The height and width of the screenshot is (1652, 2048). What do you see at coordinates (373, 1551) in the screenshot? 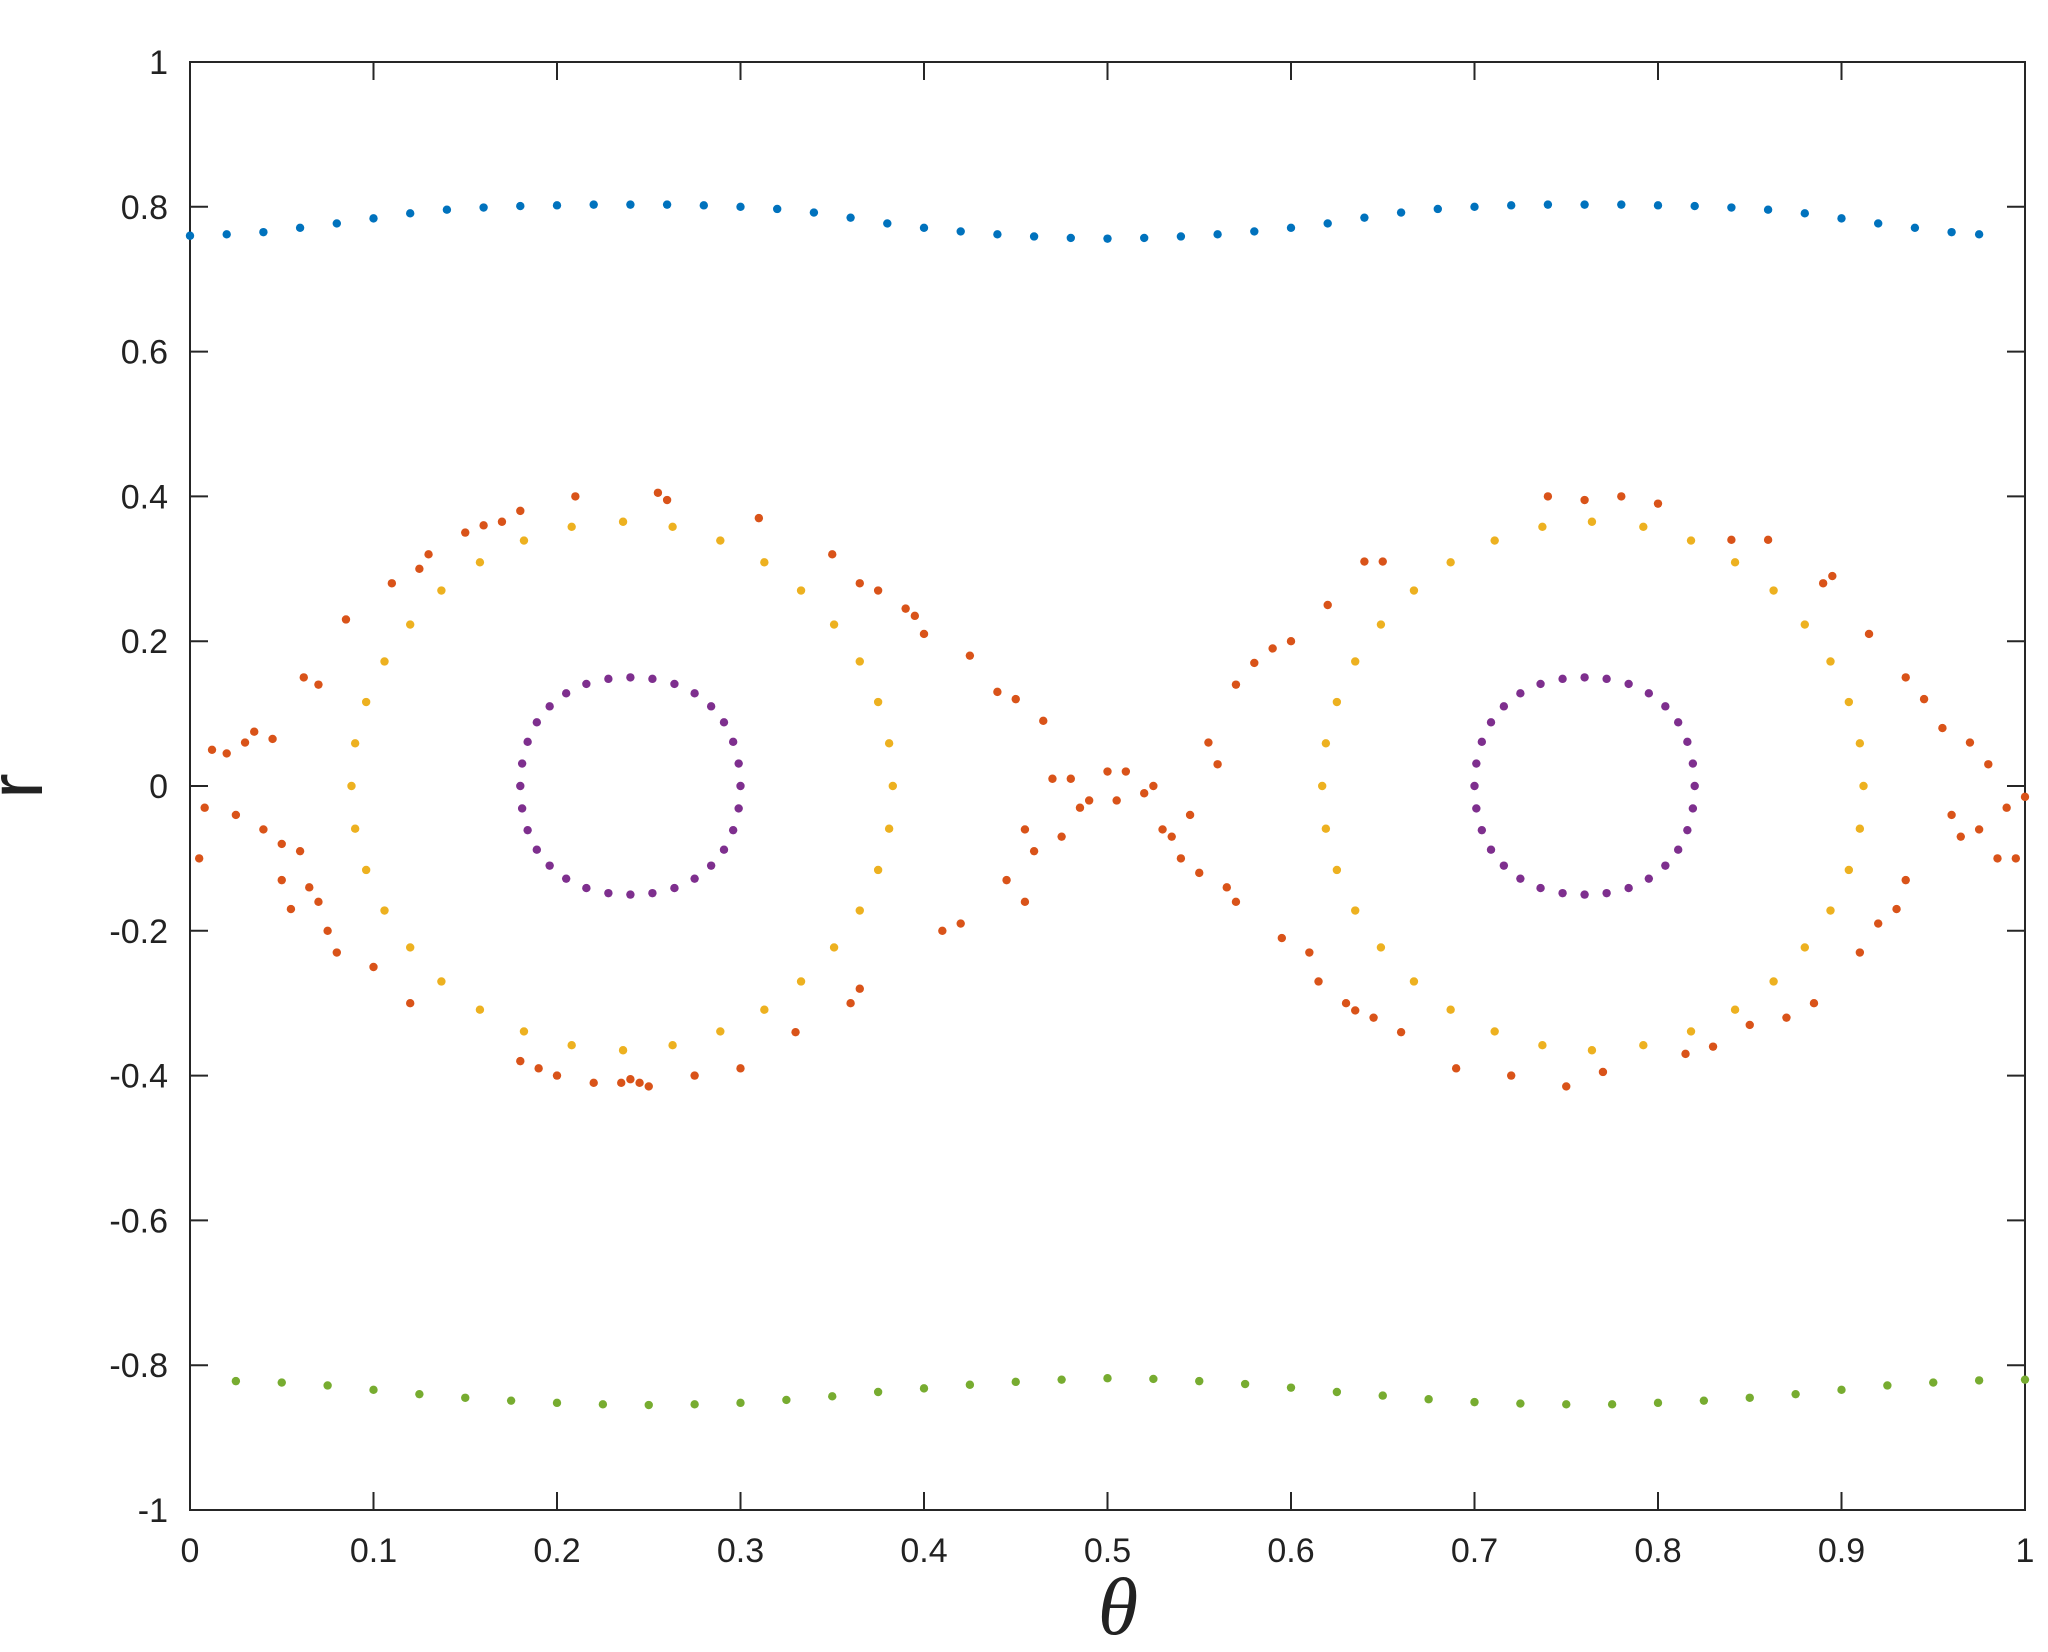
I see `x-tick-label: 0.1` at bounding box center [373, 1551].